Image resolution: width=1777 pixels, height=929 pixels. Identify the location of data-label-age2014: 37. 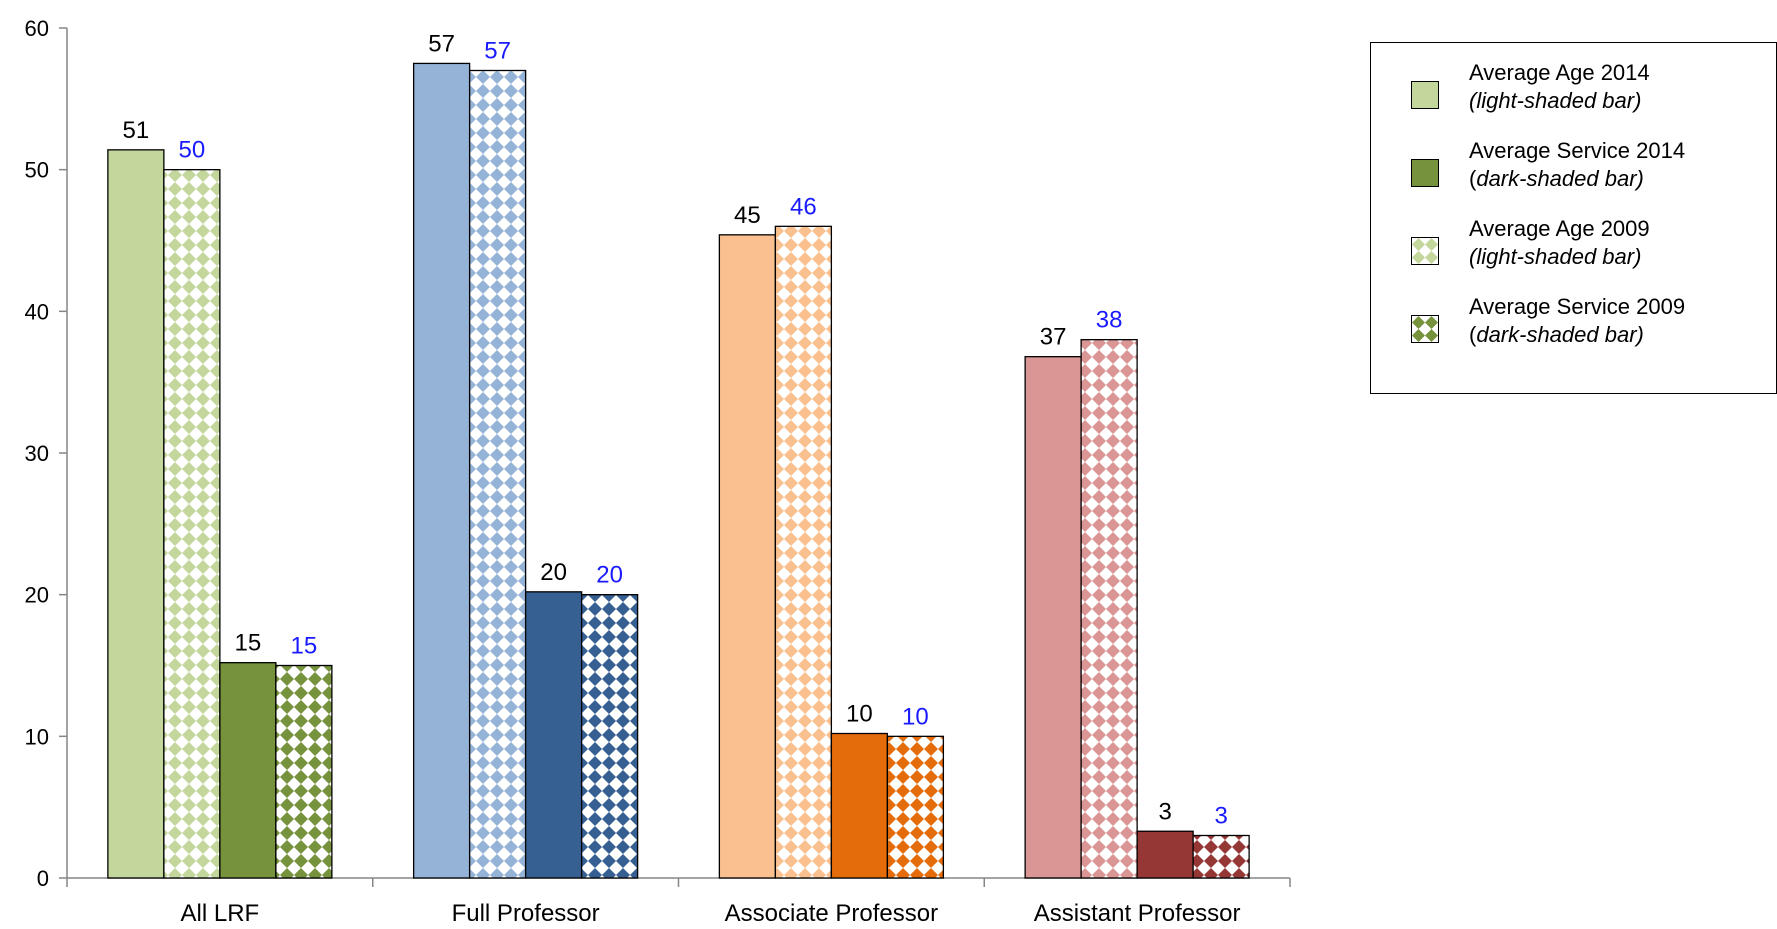
(1053, 337).